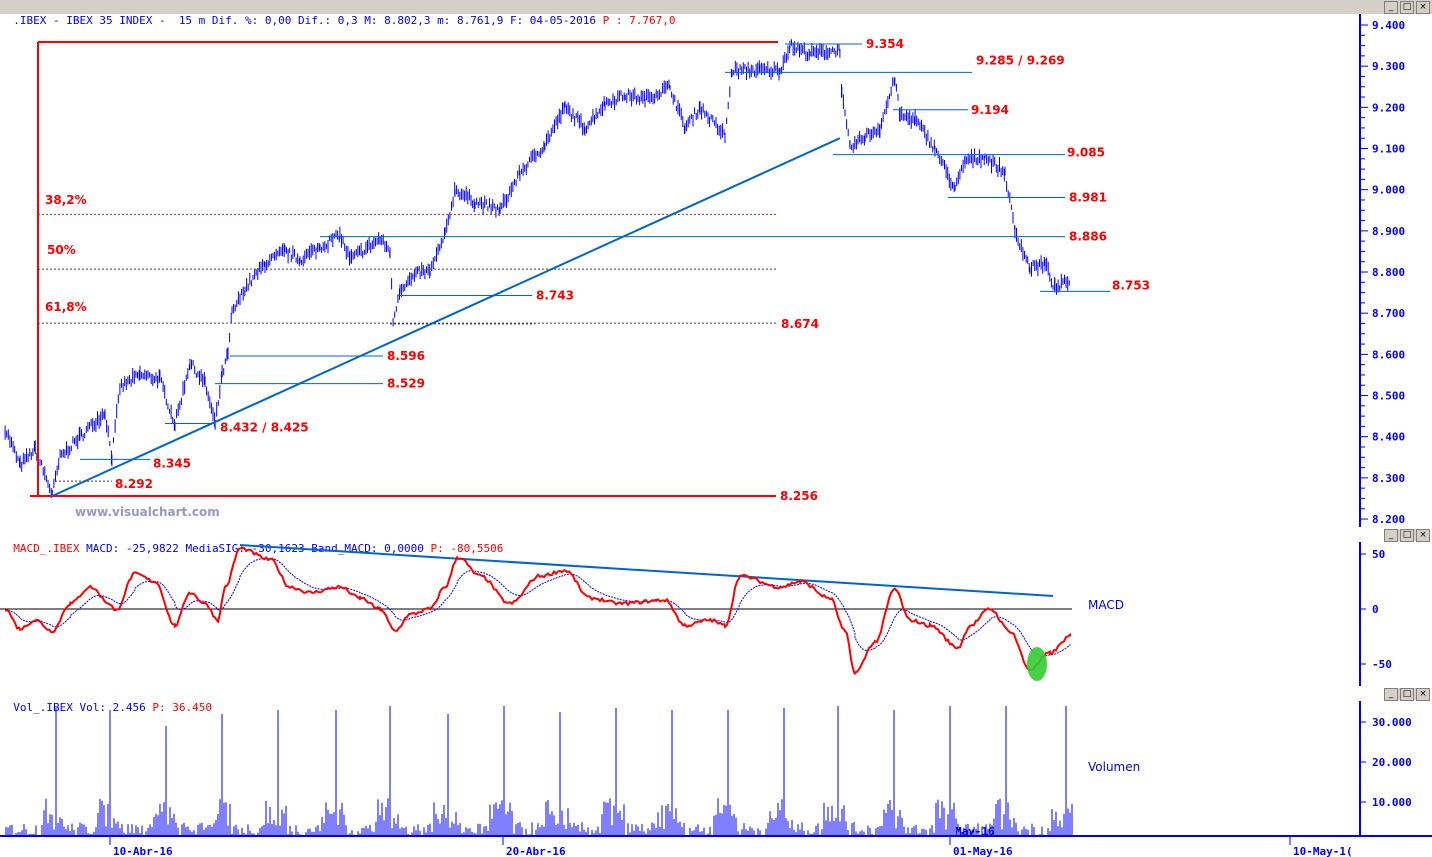 The width and height of the screenshot is (1432, 857). What do you see at coordinates (406, 384) in the screenshot?
I see `level-label: 8.529` at bounding box center [406, 384].